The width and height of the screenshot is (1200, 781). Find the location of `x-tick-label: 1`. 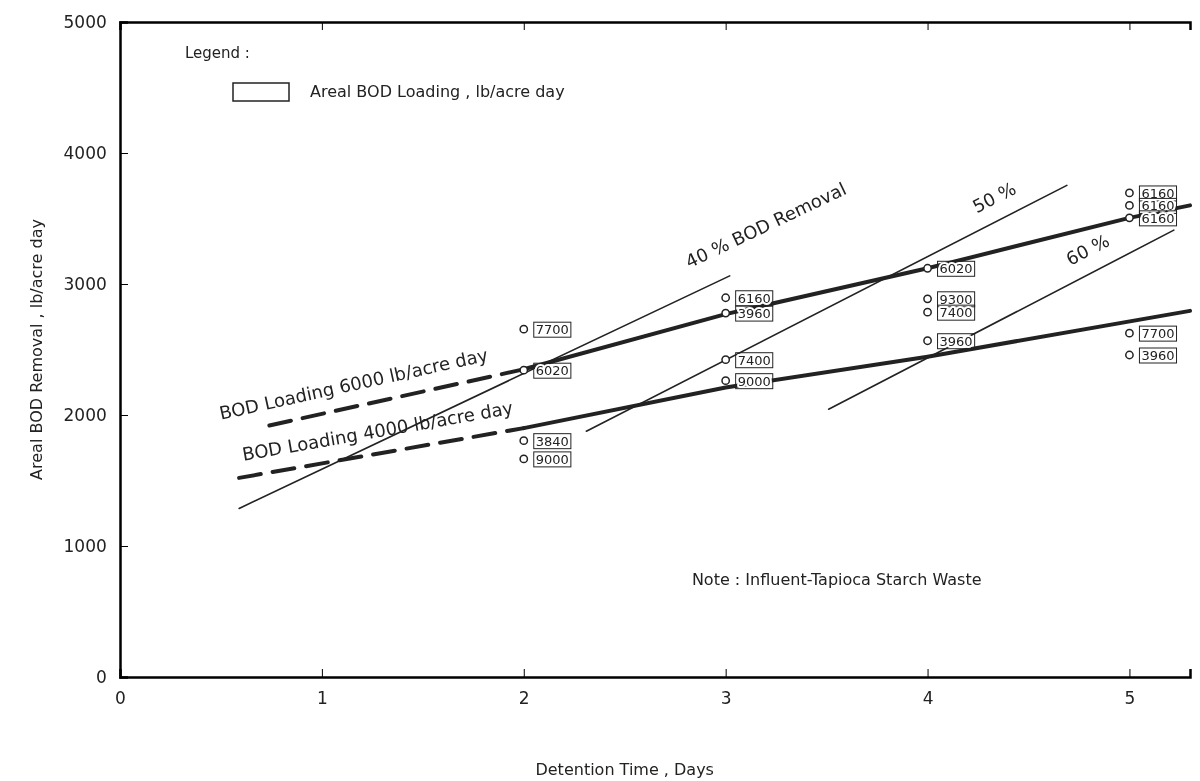

x-tick-label: 1 is located at coordinates (322, 697).